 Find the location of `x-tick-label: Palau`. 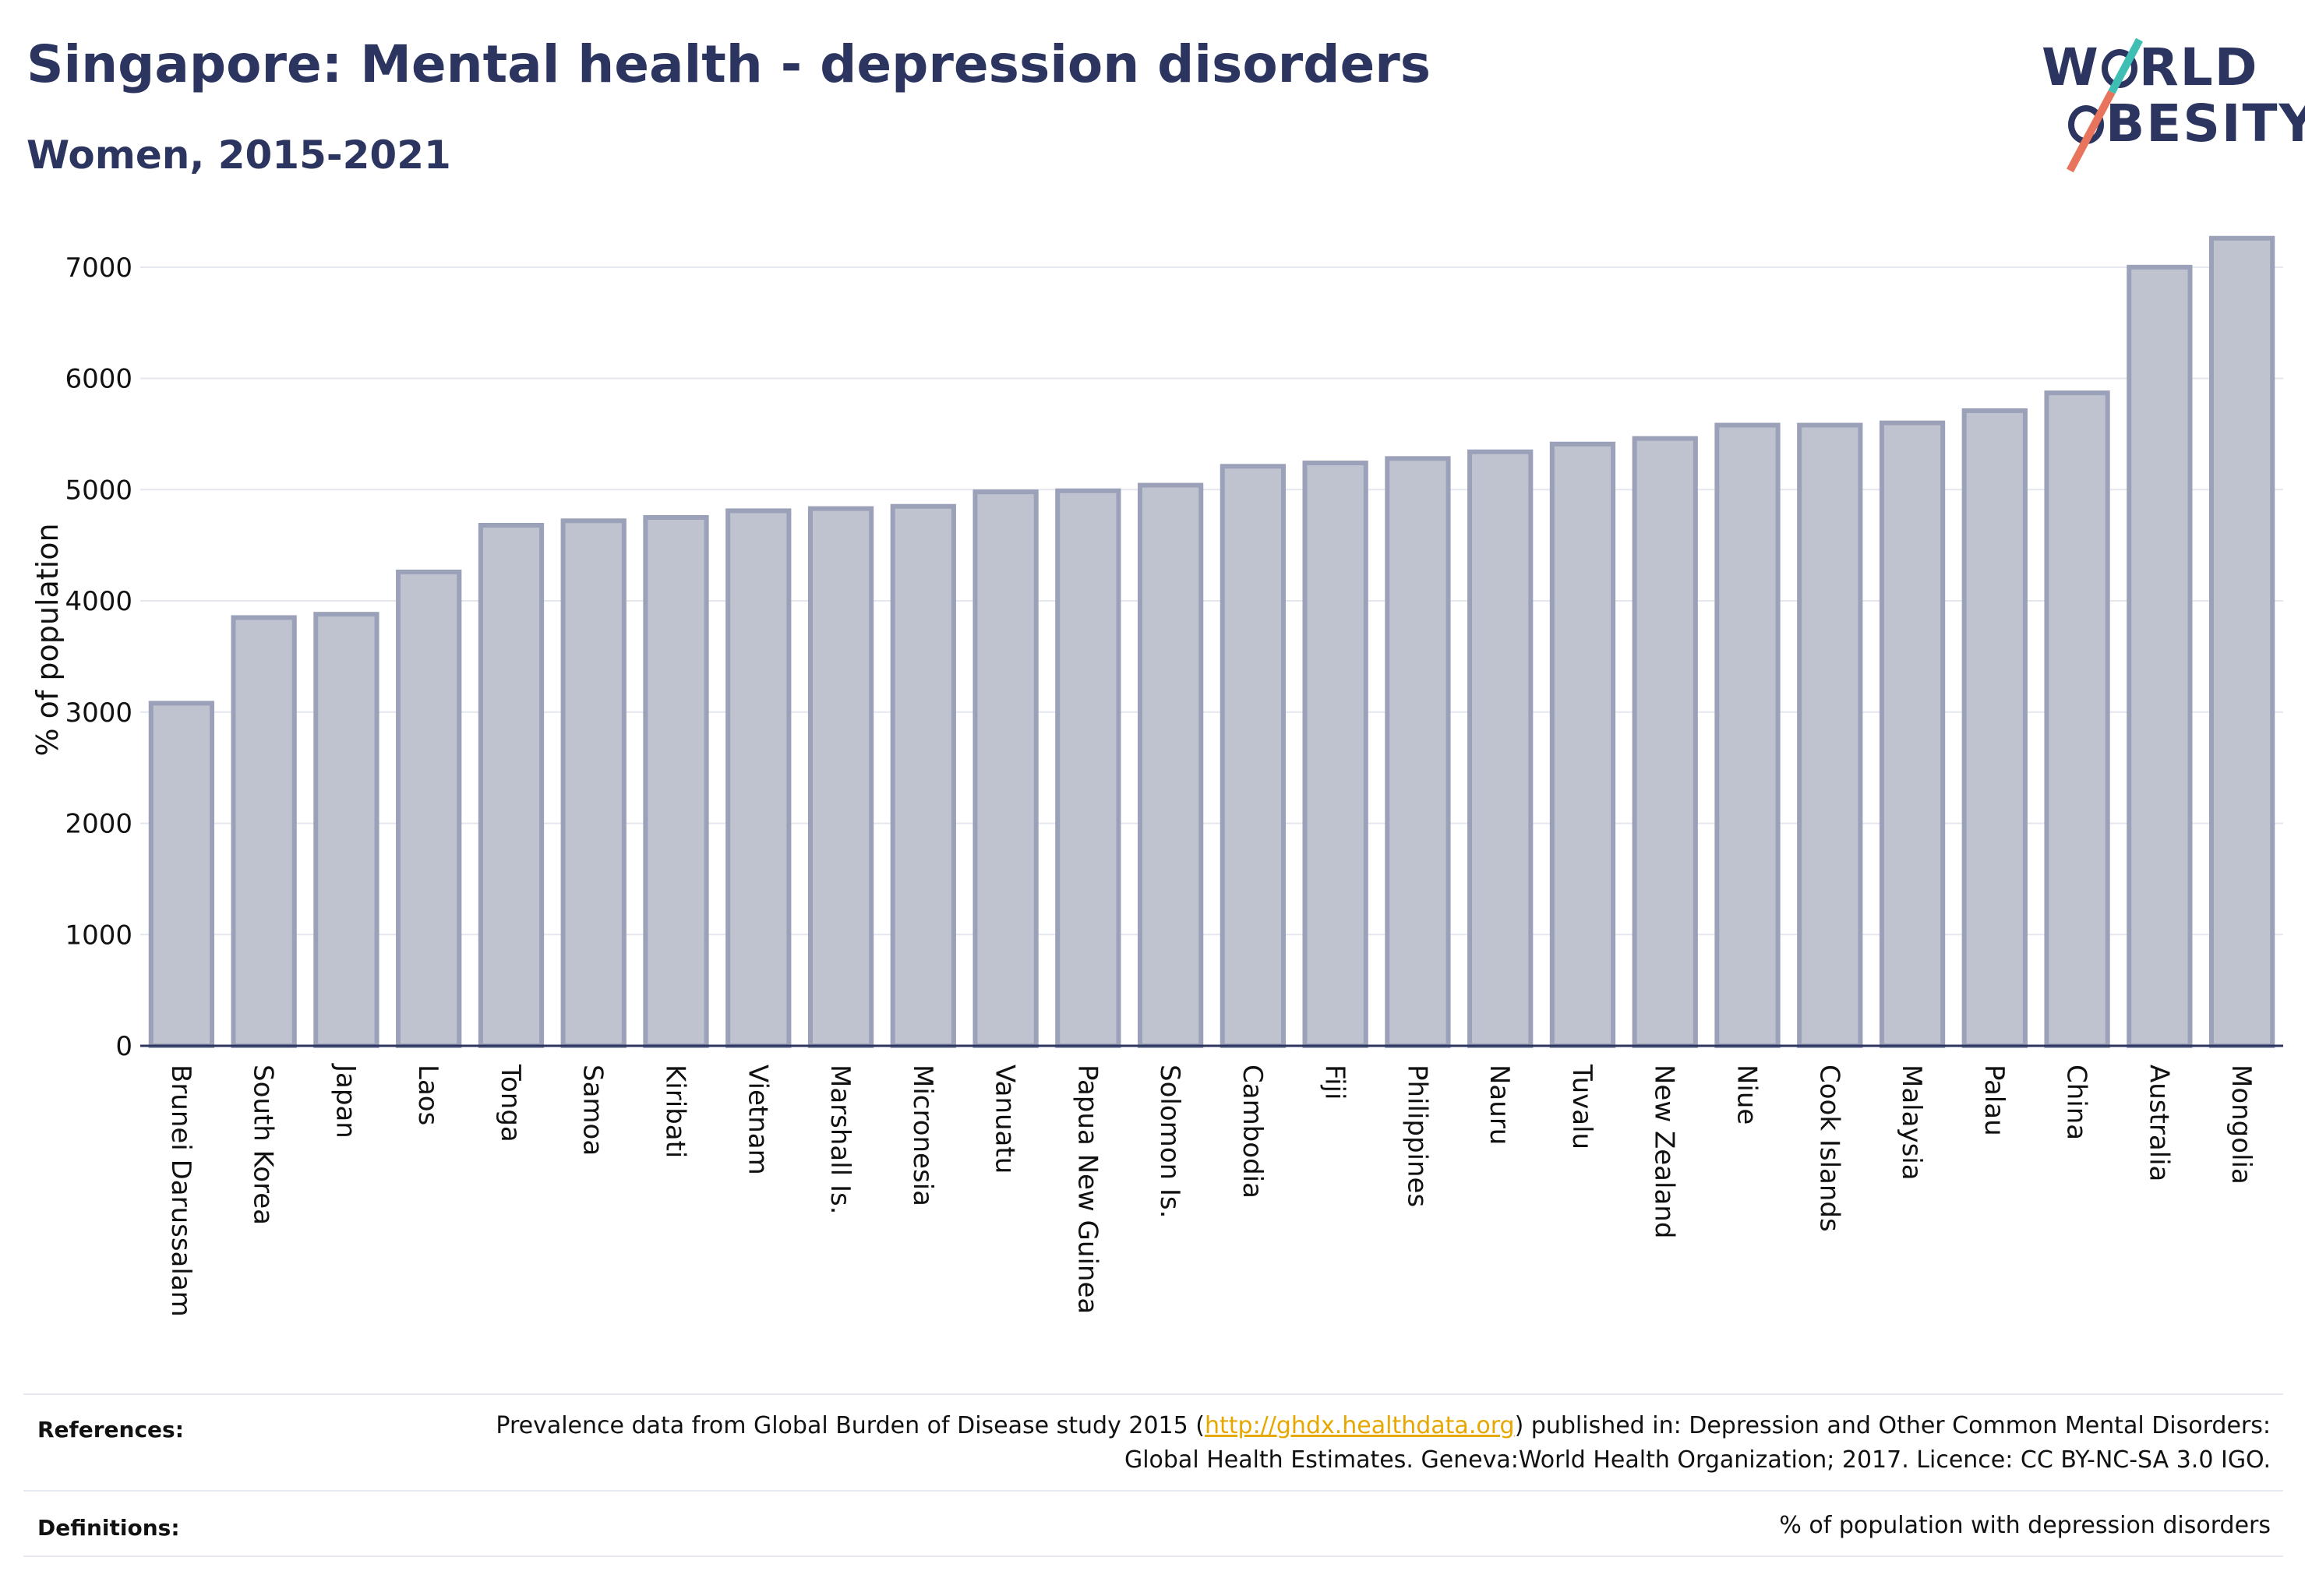

x-tick-label: Palau is located at coordinates (1994, 1100).